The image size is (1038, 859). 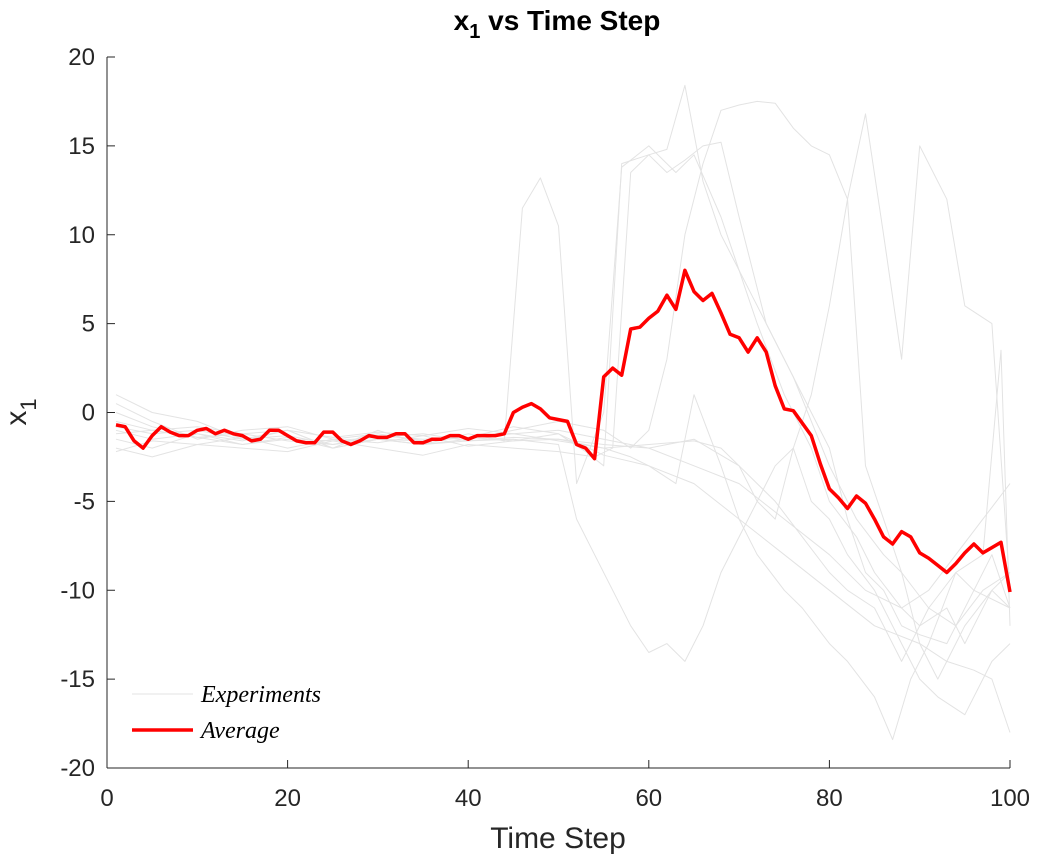 What do you see at coordinates (81, 235) in the screenshot?
I see `y-tick-label: 10` at bounding box center [81, 235].